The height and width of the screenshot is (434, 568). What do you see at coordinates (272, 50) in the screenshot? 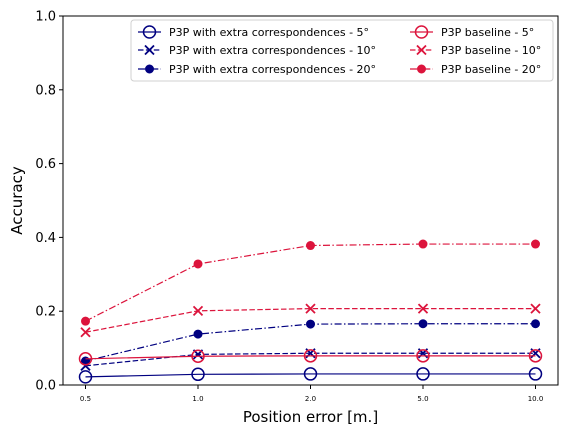
I see `legend-label: P3P with extra correspondences - 10°` at bounding box center [272, 50].